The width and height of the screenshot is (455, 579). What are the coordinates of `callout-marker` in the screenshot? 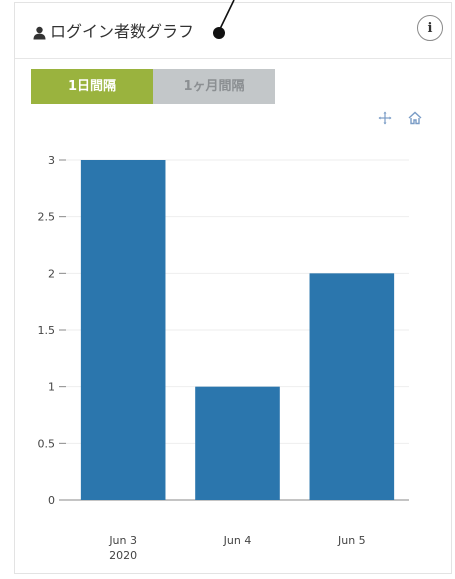 It's located at (224, 19).